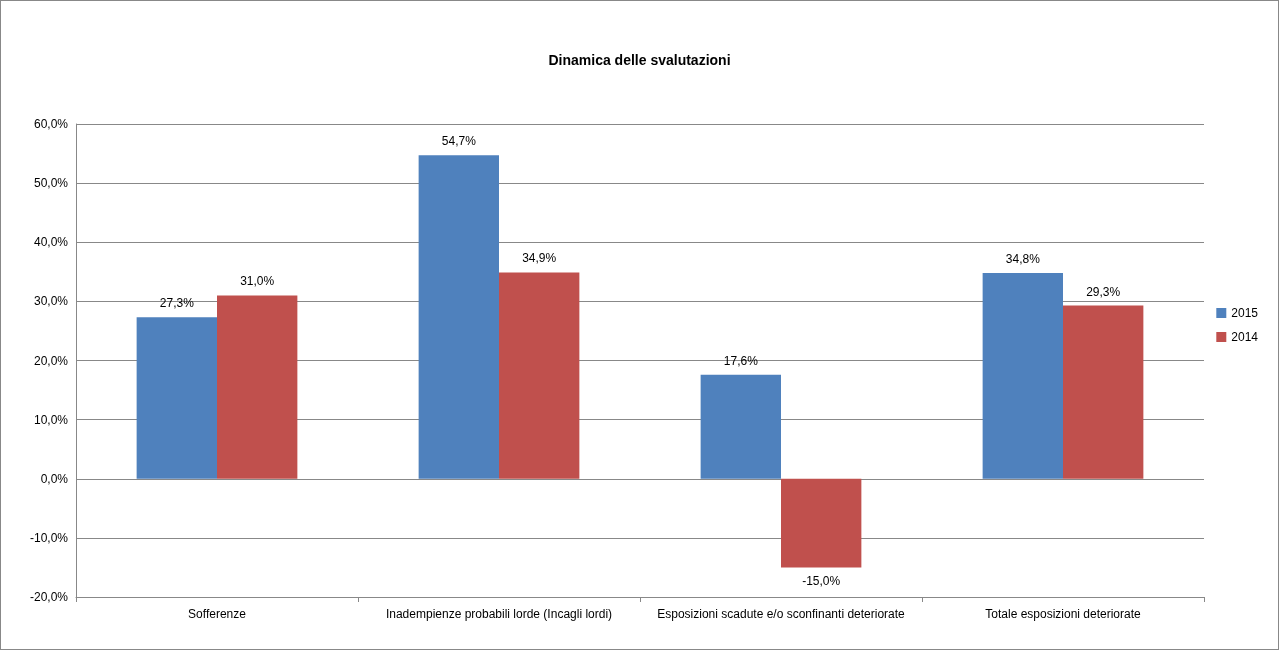  What do you see at coordinates (1063, 614) in the screenshot?
I see `x-tick-label: Totale esposizioni deteriorate` at bounding box center [1063, 614].